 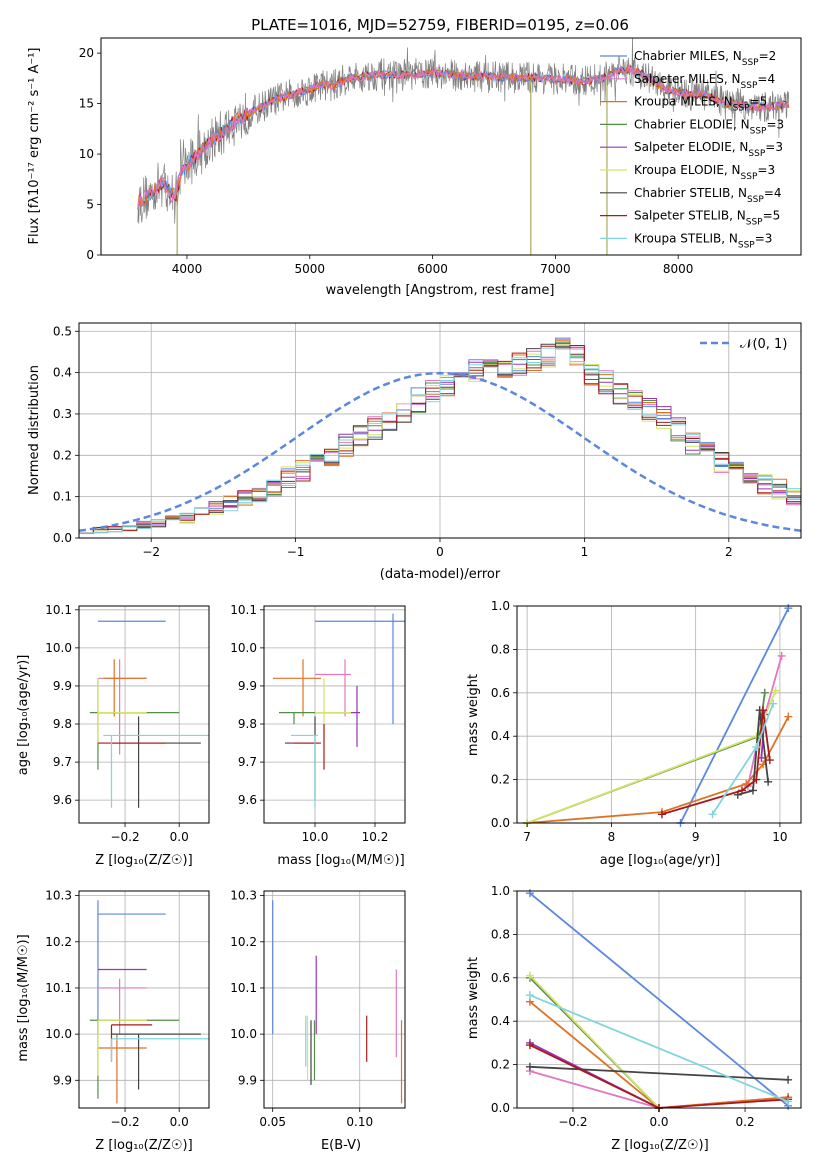 I want to click on weight-z-xtick-label: 0.0, so click(x=658, y=1122).